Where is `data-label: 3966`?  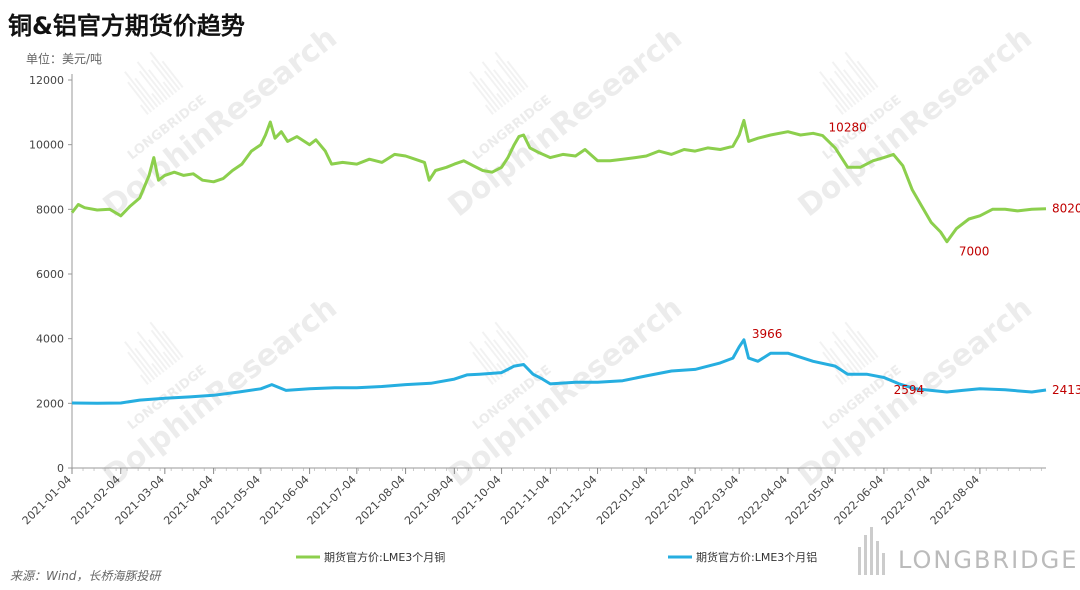
data-label: 3966 is located at coordinates (767, 334).